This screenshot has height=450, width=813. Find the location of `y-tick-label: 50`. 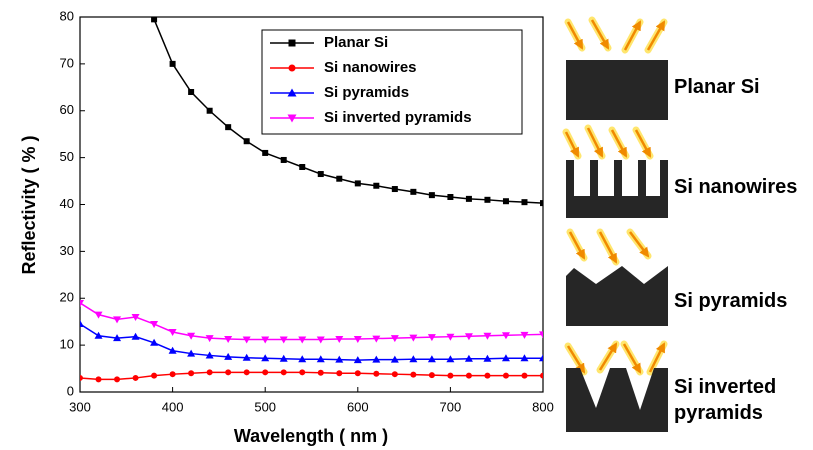

y-tick-label: 50 is located at coordinates (67, 156).